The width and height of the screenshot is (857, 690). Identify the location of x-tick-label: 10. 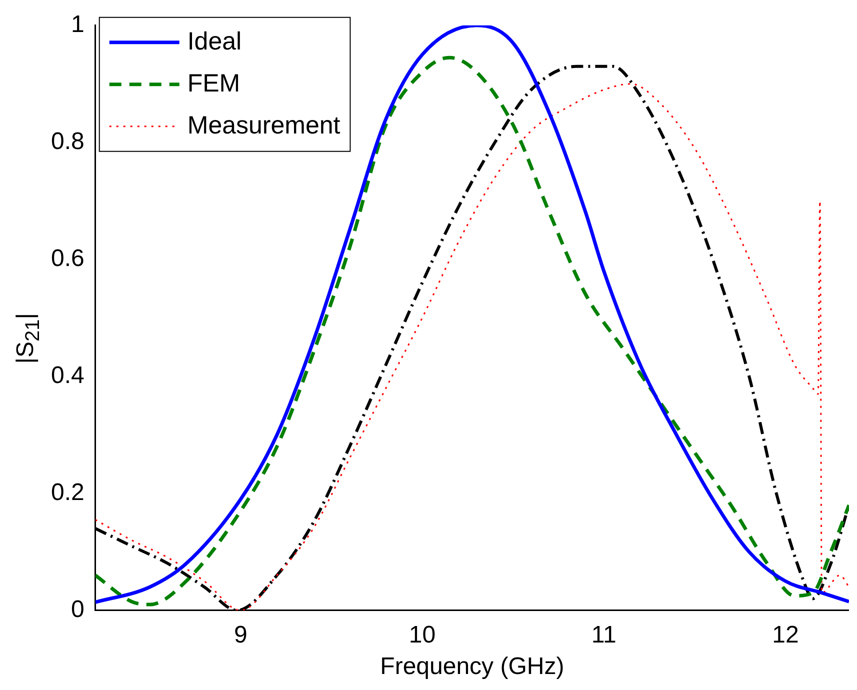
(422, 634).